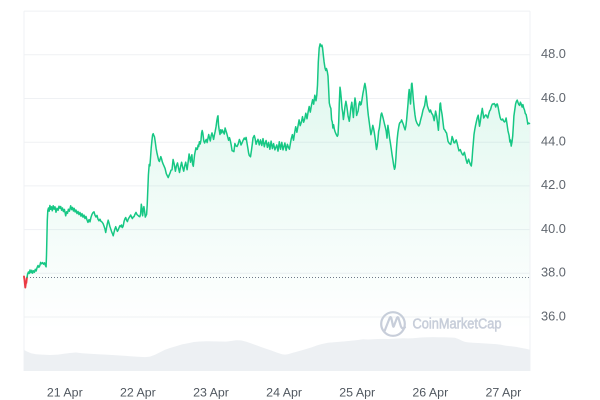 This screenshot has height=400, width=600. Describe the element at coordinates (553, 272) in the screenshot. I see `svg-text: 38.0` at that location.